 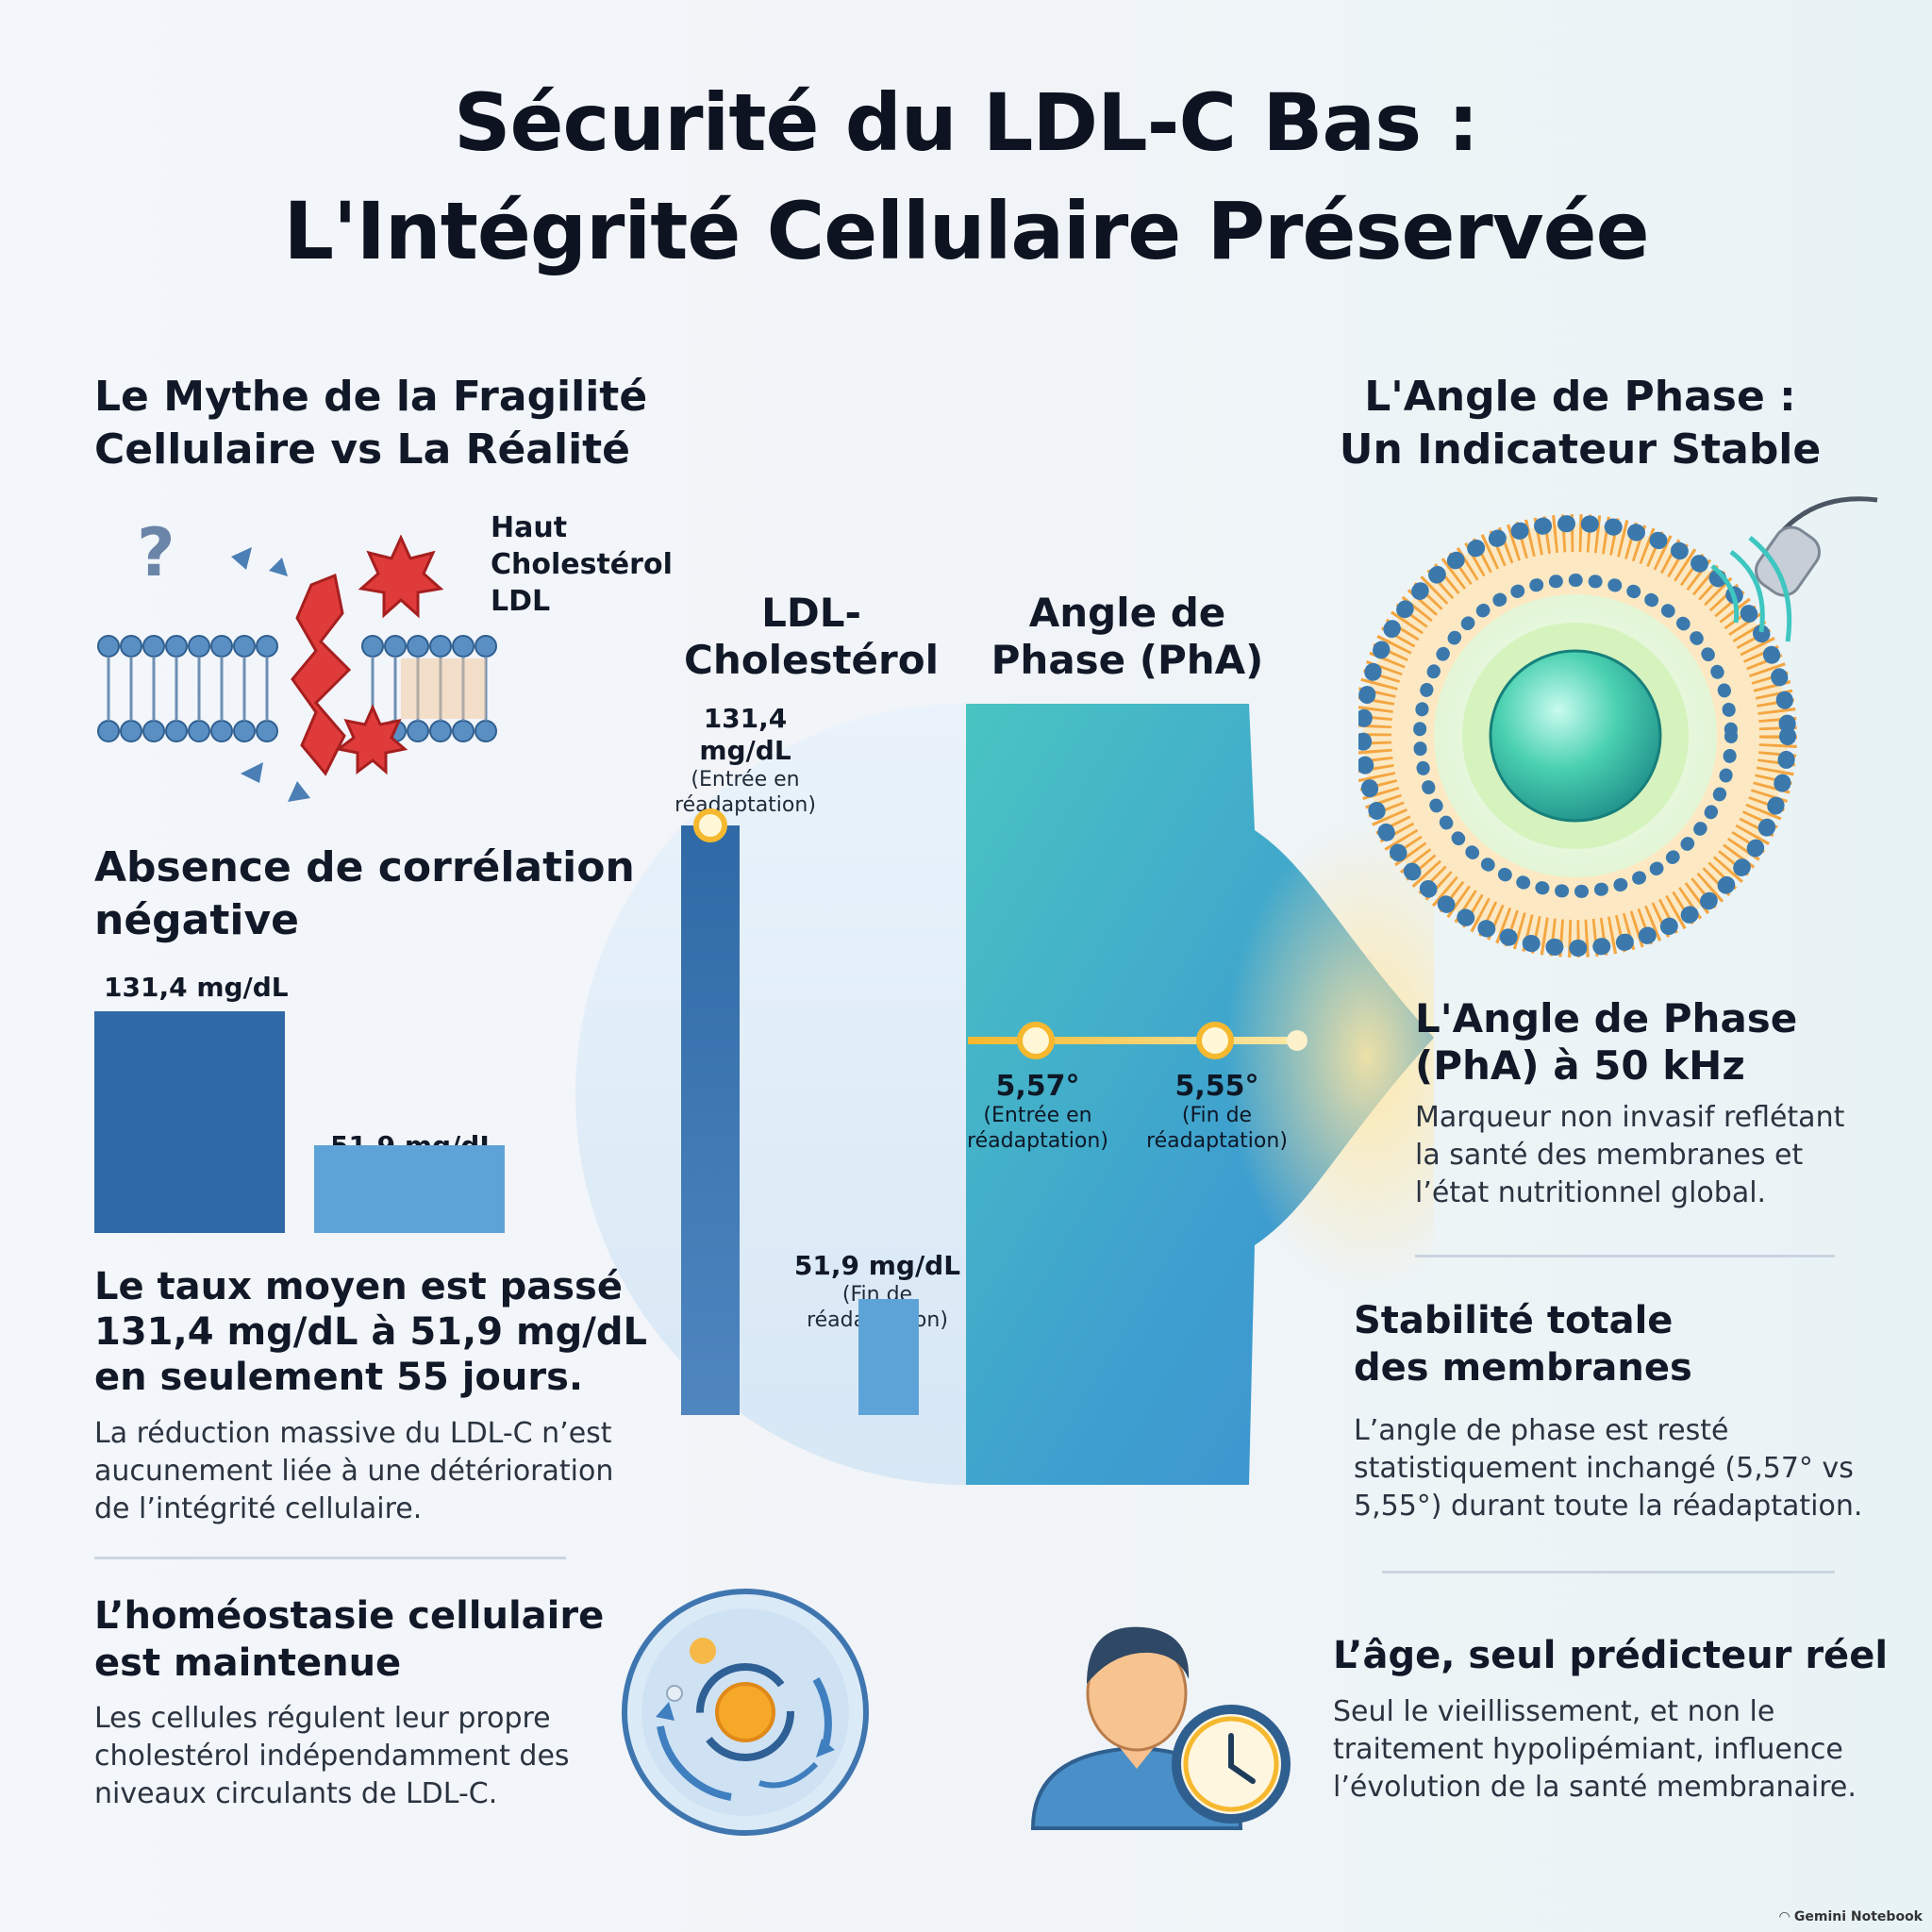 I want to click on title-line-2: L'Intégrité Cellulaire Préservée, so click(x=966, y=231).